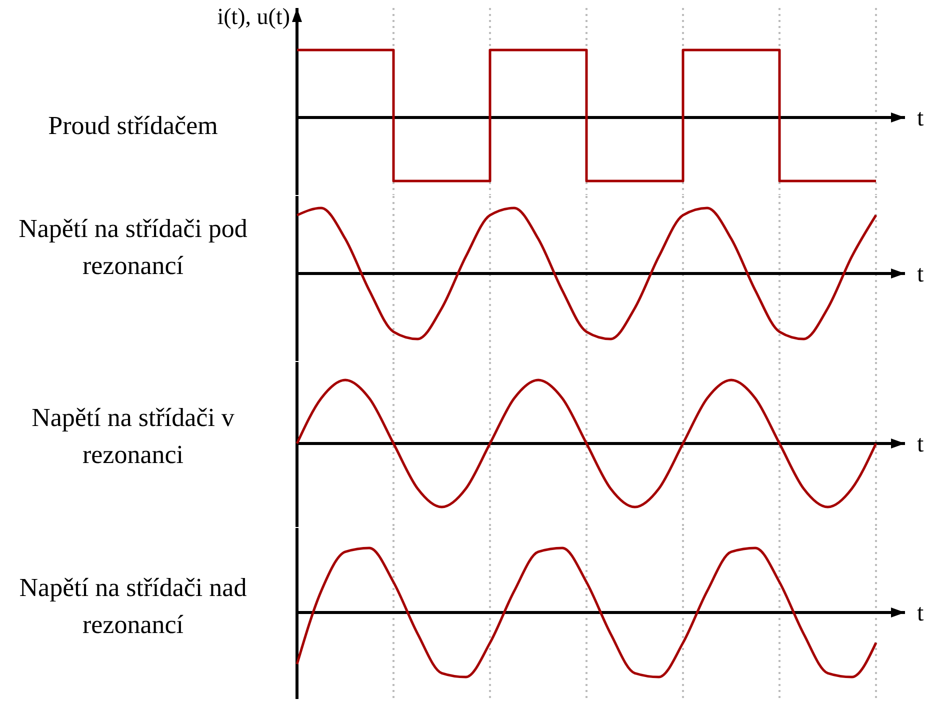 The image size is (937, 722). I want to click on y-axis-title: Napětí na střídači pod rezonancí, so click(133, 247).